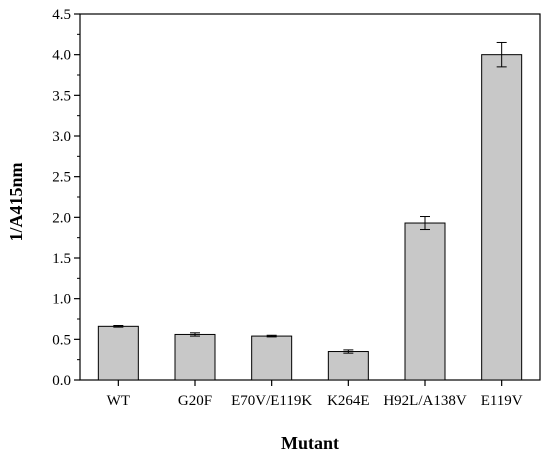  Describe the element at coordinates (61, 340) in the screenshot. I see `y-tick-label: 0.5` at that location.